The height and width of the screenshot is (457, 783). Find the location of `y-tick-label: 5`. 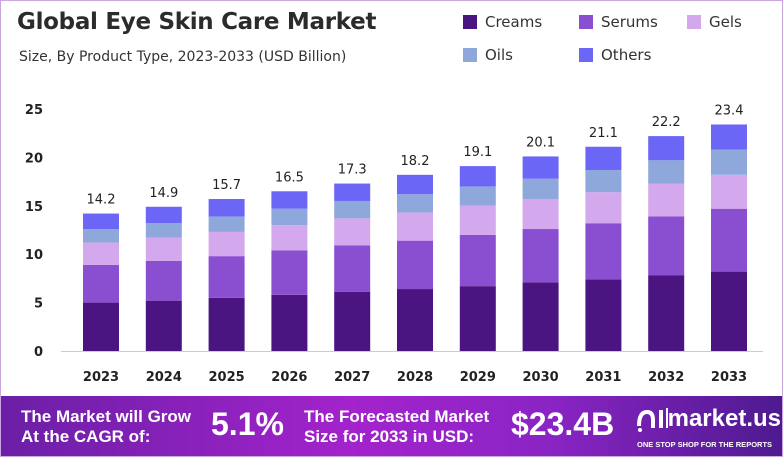

y-tick-label: 5 is located at coordinates (38, 304).